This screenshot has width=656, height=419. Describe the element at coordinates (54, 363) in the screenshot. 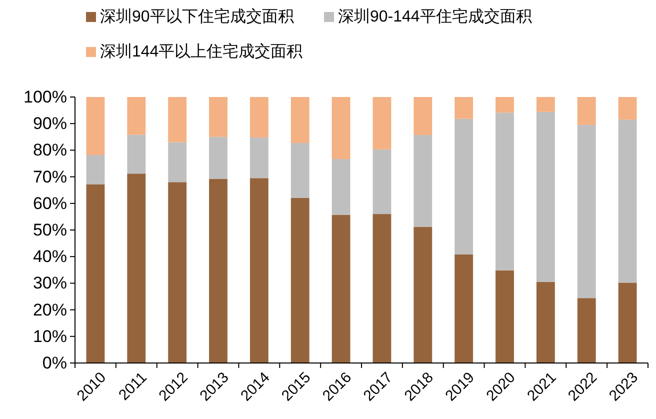

I see `y-tick-label: 0%` at that location.